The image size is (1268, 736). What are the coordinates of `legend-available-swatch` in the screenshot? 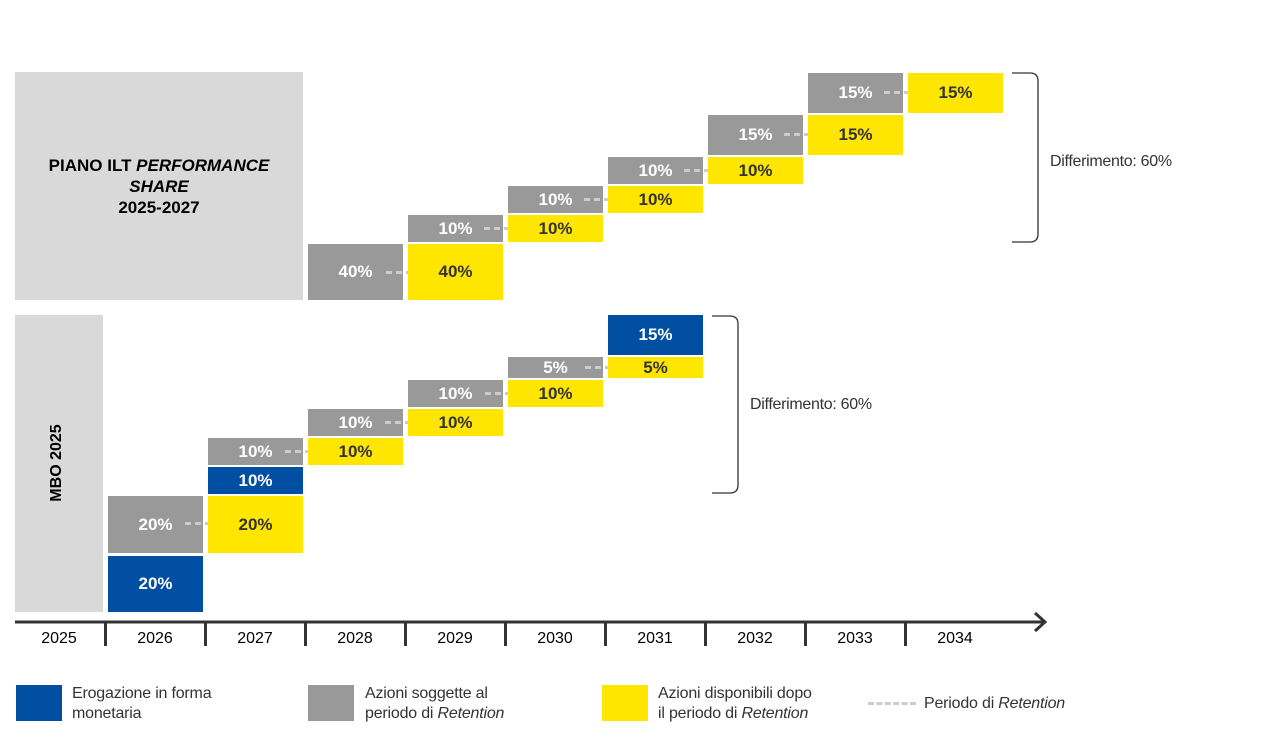 It's located at (625, 703).